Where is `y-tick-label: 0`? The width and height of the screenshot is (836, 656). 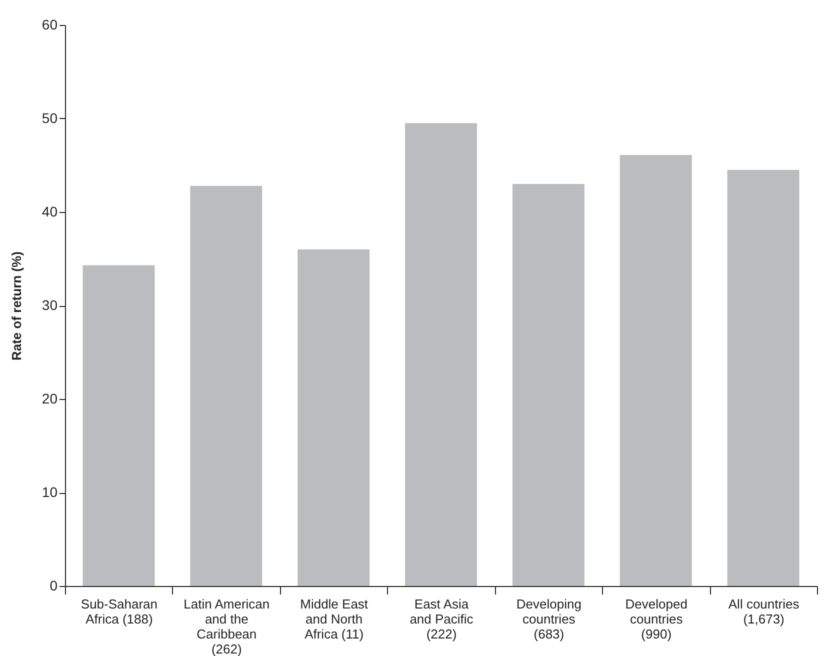
y-tick-label: 0 is located at coordinates (54, 586).